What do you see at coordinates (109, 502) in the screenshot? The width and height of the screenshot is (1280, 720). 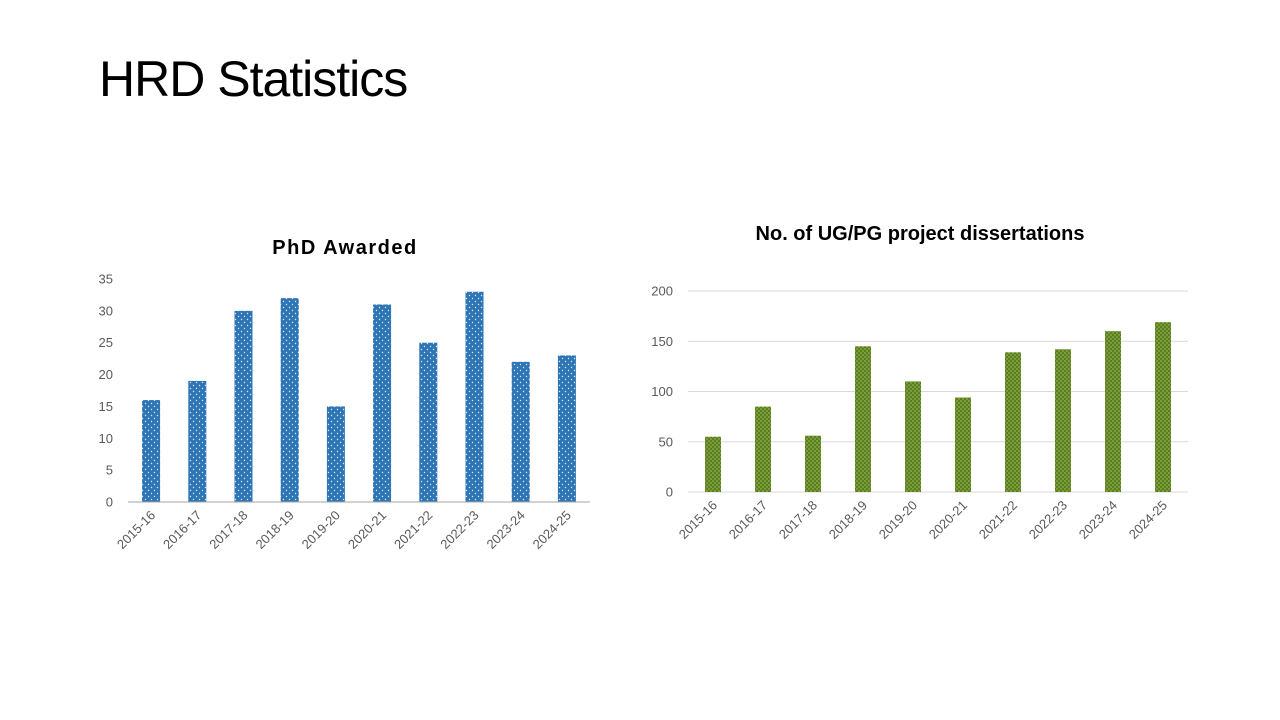 I see `phd-y-tick-label: 0` at bounding box center [109, 502].